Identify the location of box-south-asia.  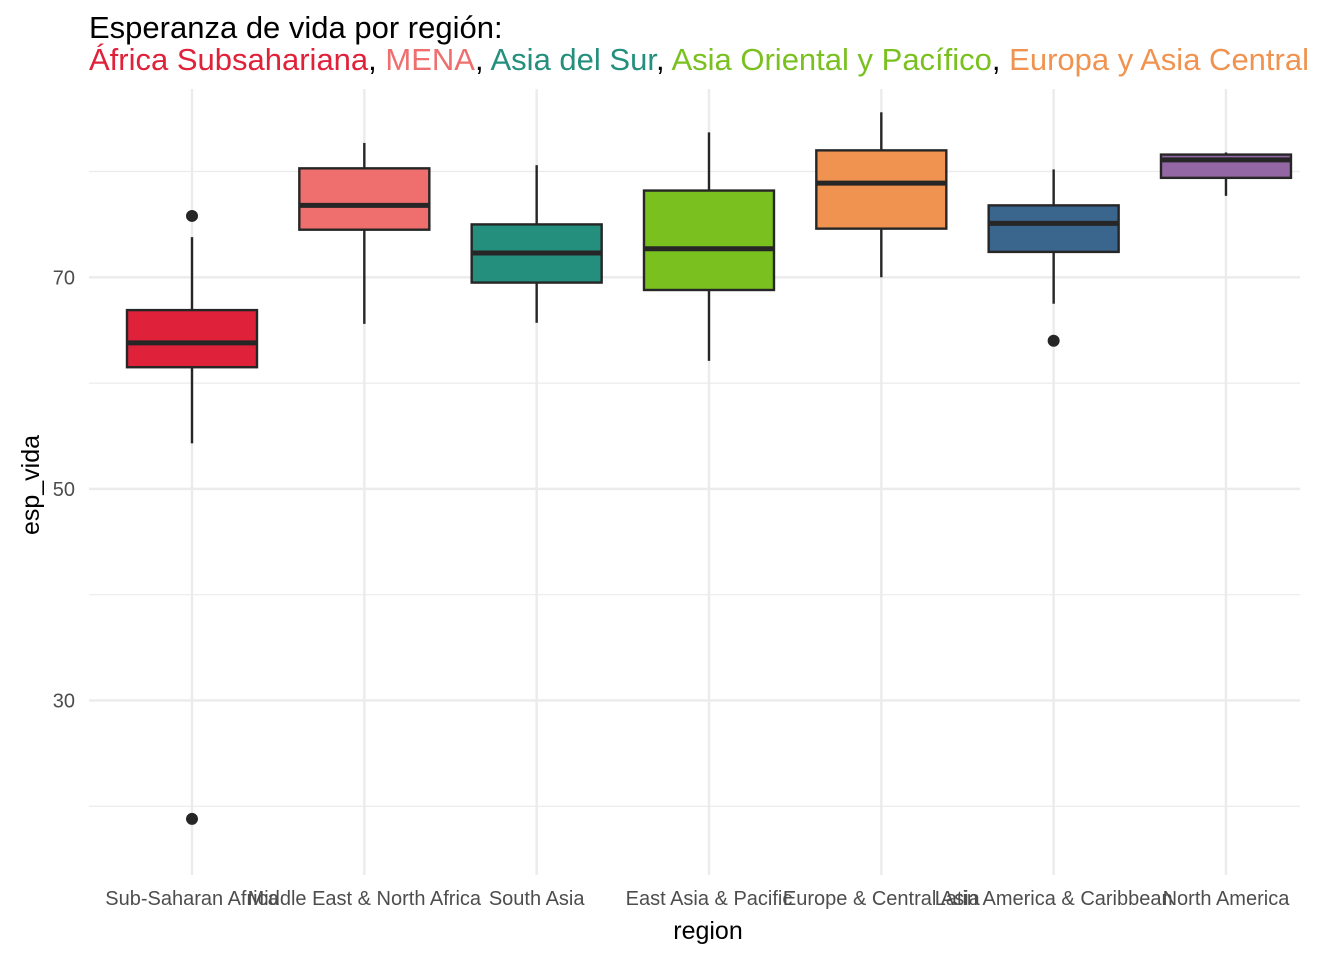
(536, 244).